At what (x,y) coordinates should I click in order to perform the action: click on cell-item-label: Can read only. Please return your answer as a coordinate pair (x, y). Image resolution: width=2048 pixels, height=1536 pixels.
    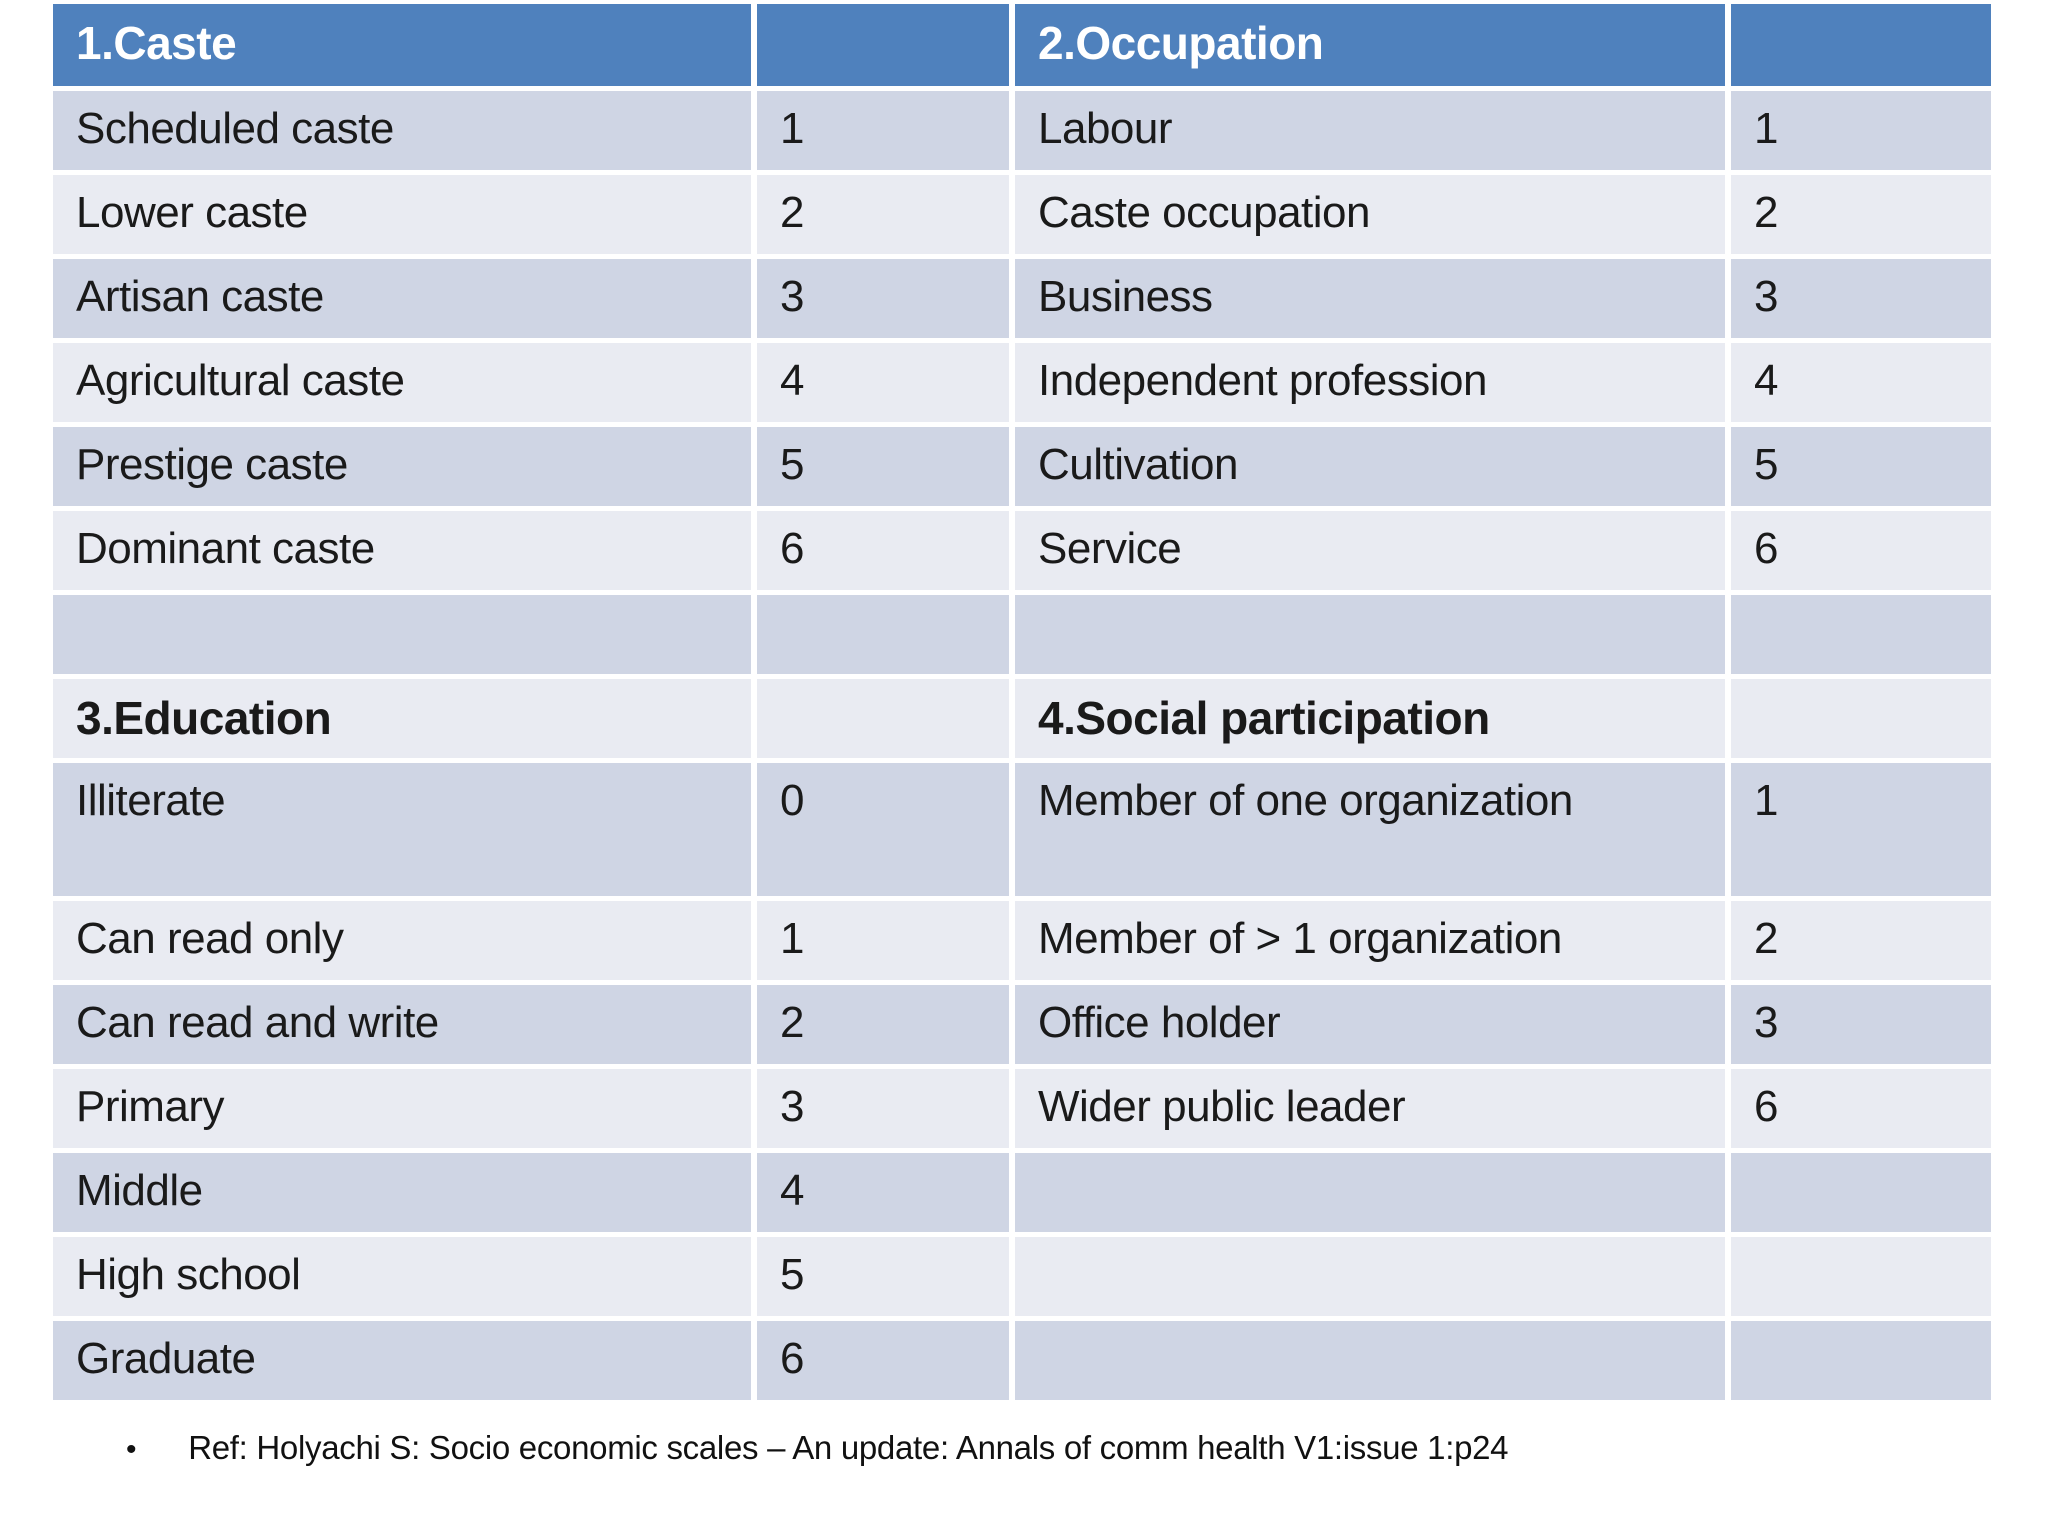
    Looking at the image, I should click on (402, 940).